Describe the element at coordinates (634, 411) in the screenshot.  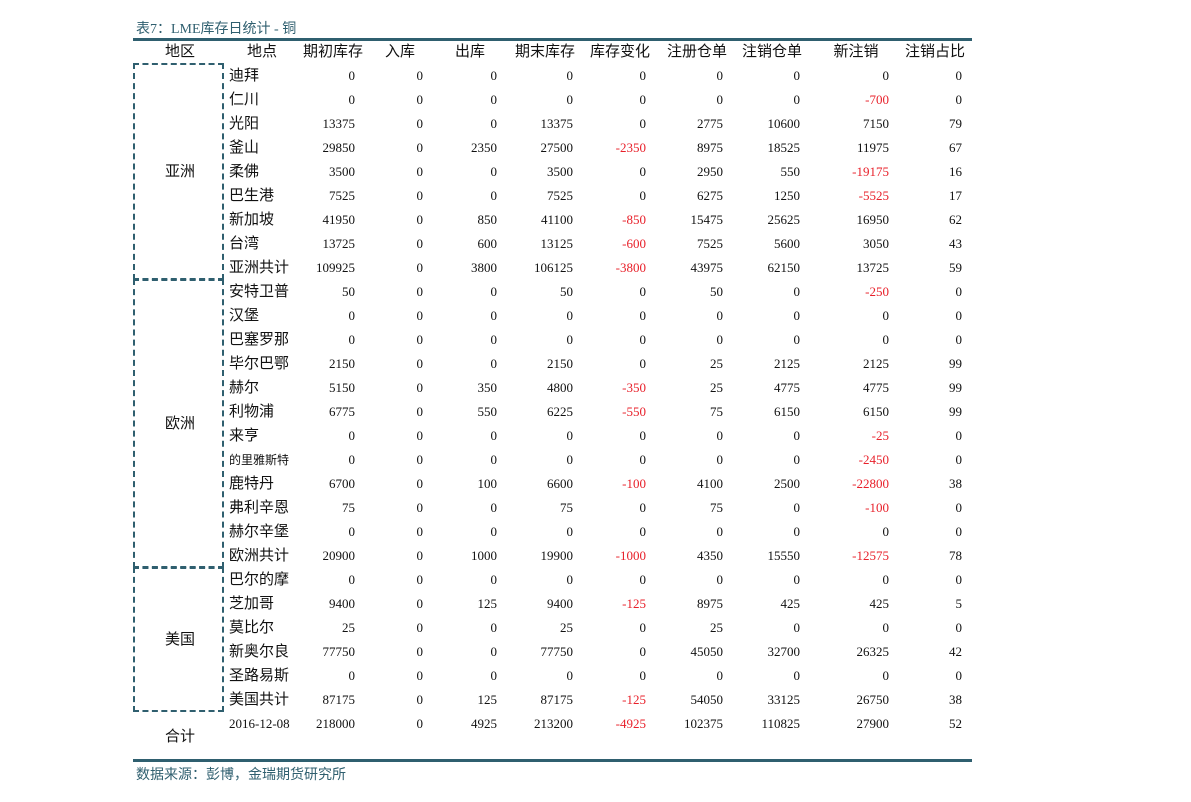
I see `number-cell: -550` at that location.